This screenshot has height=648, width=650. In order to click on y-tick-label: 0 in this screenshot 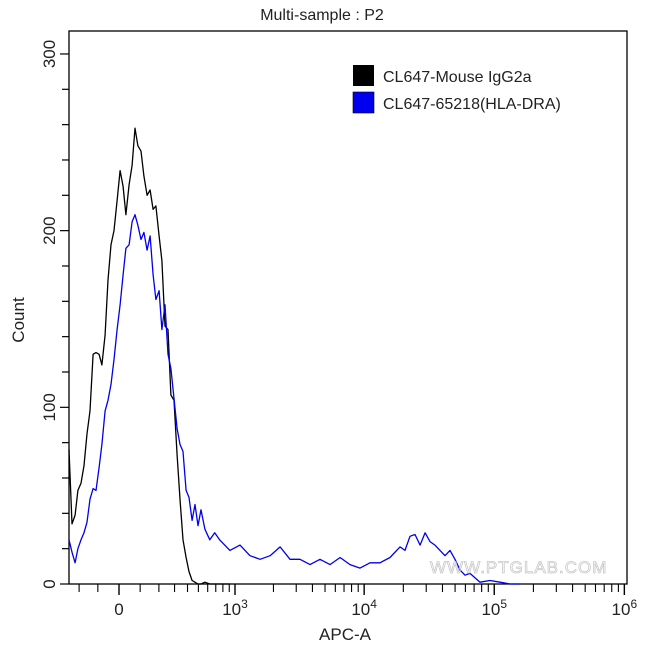, I will do `click(49, 583)`.